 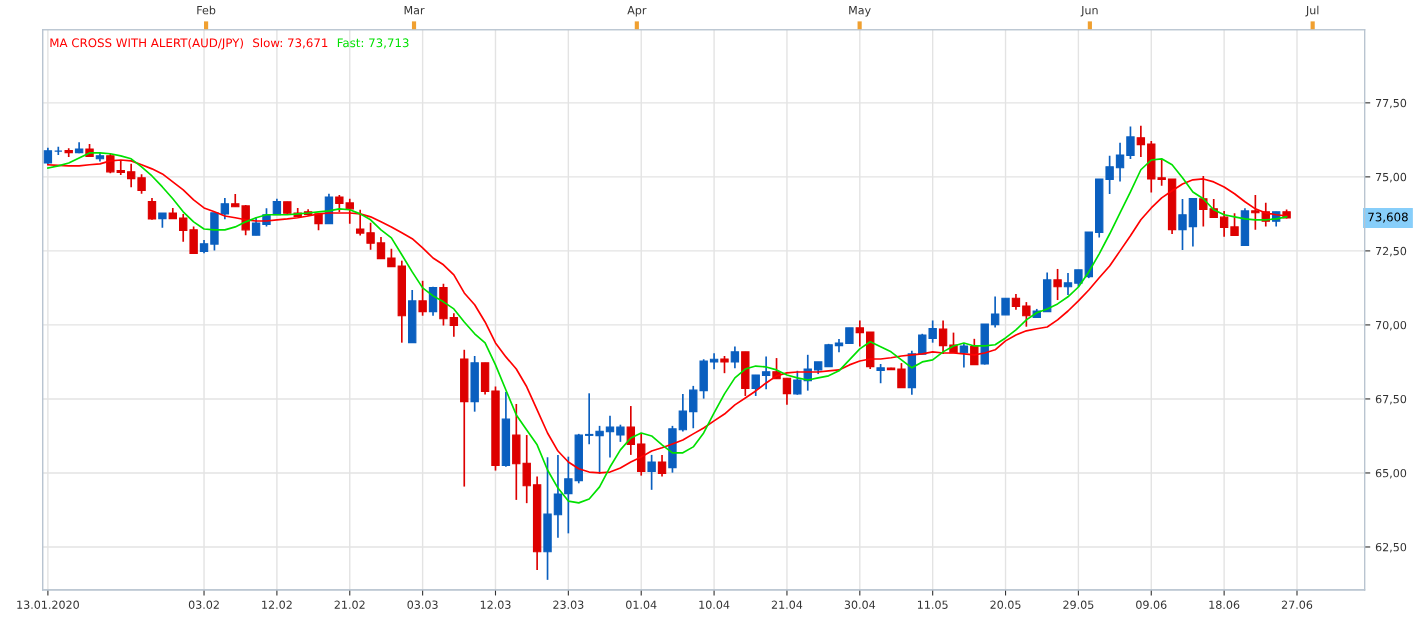 What do you see at coordinates (1391, 103) in the screenshot?
I see `y-tick-label: 77,50` at bounding box center [1391, 103].